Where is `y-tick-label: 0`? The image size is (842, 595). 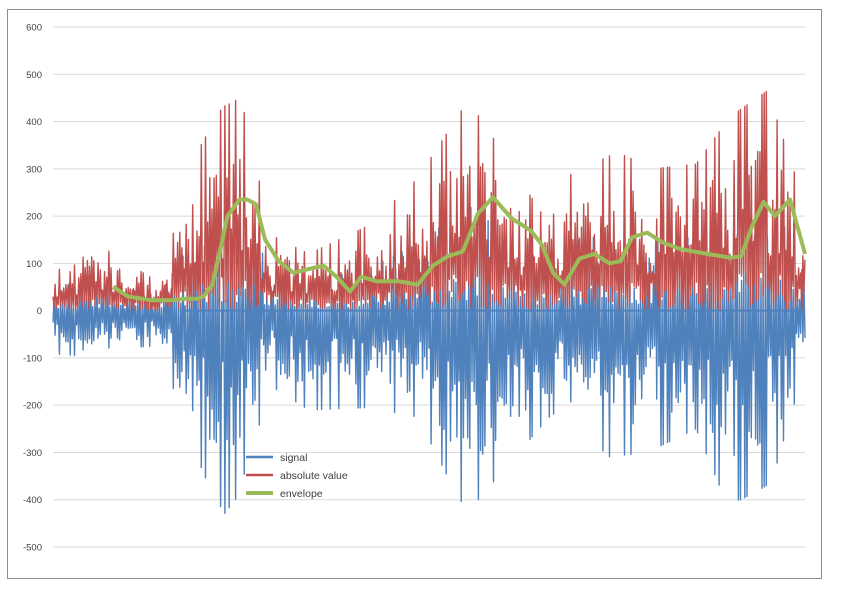
y-tick-label: 0 is located at coordinates (39, 311).